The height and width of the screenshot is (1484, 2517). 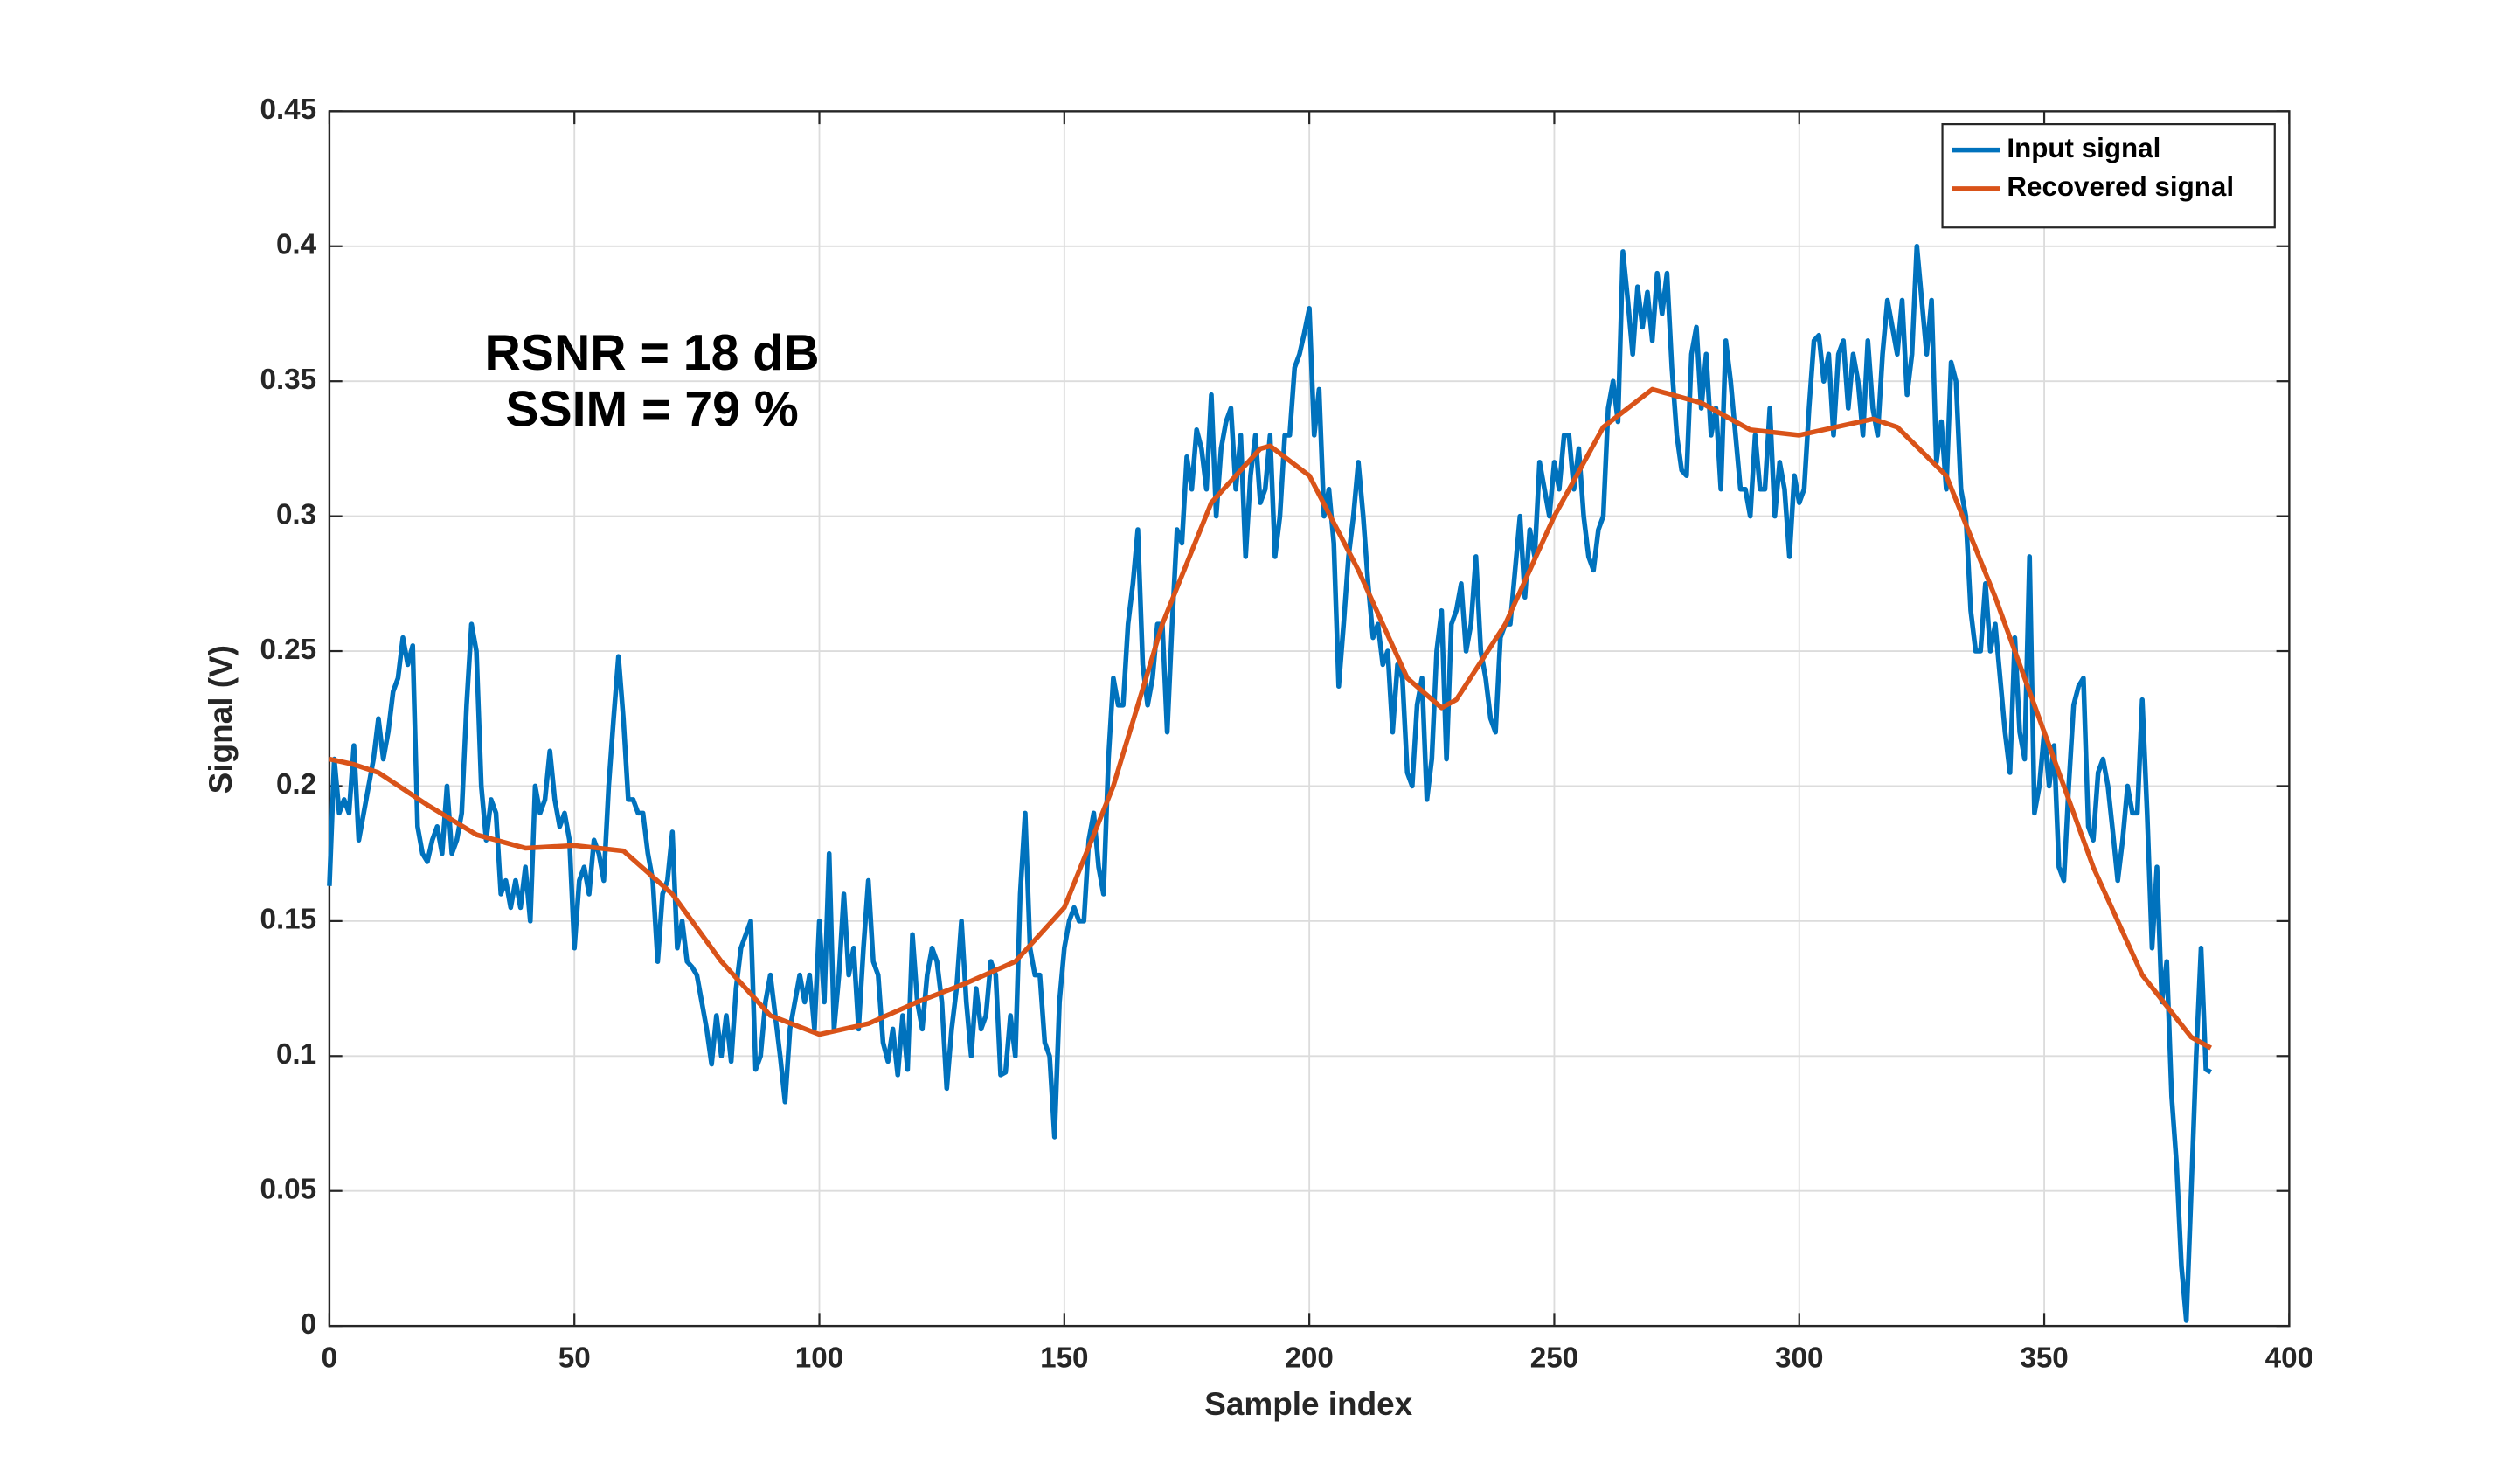 I want to click on y-tick-label: 0.2, so click(x=296, y=784).